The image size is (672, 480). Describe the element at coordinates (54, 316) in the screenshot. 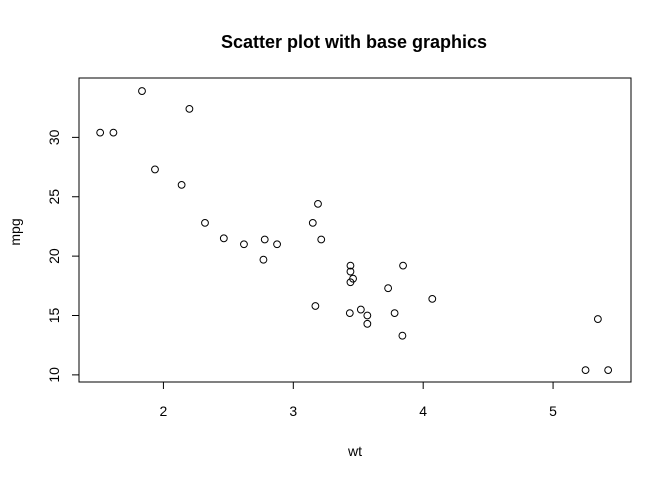

I see `y-tick-label: 15` at that location.